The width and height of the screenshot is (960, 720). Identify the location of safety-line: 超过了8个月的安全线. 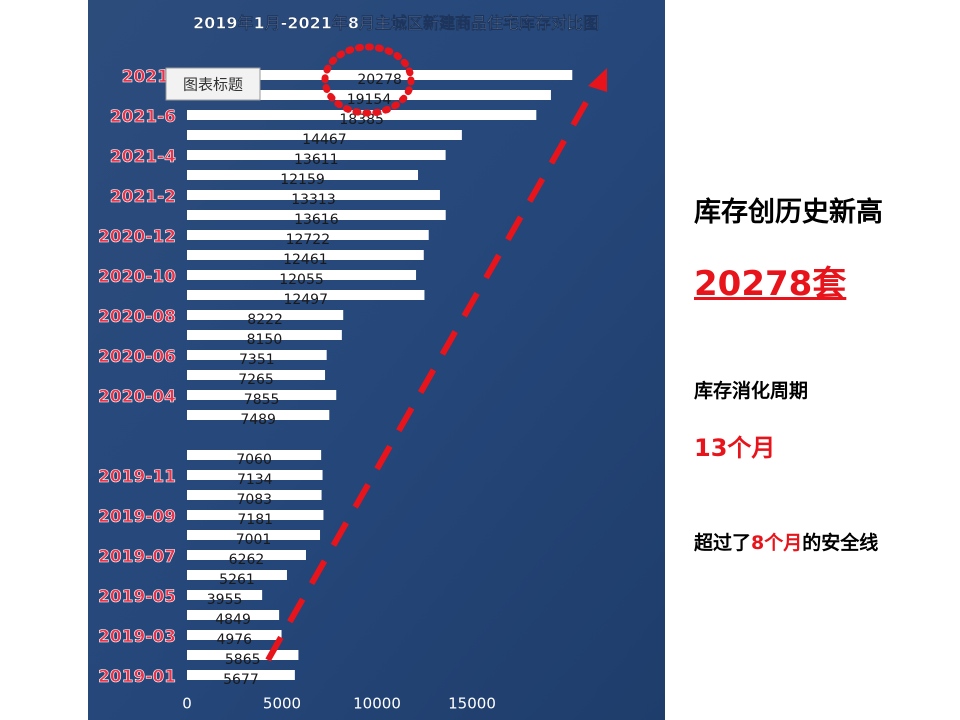
(786, 541).